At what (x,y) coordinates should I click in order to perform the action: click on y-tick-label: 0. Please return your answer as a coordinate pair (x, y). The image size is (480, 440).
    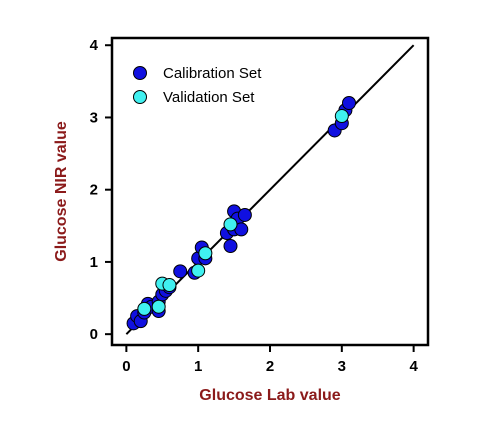
    Looking at the image, I should click on (94, 334).